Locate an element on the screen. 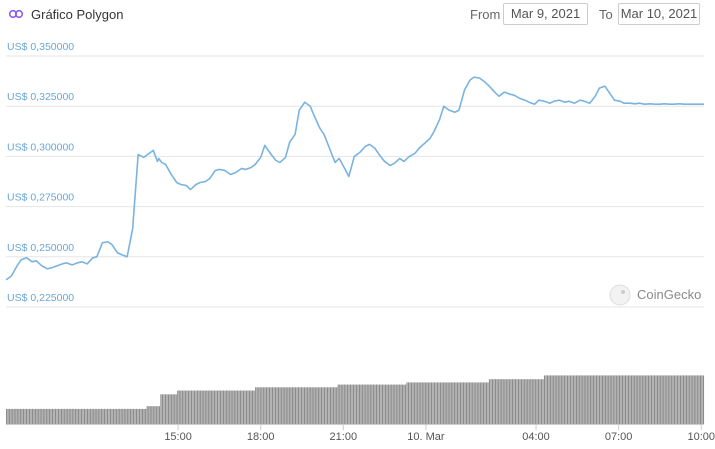  x-tick-label: 18:00 is located at coordinates (261, 437).